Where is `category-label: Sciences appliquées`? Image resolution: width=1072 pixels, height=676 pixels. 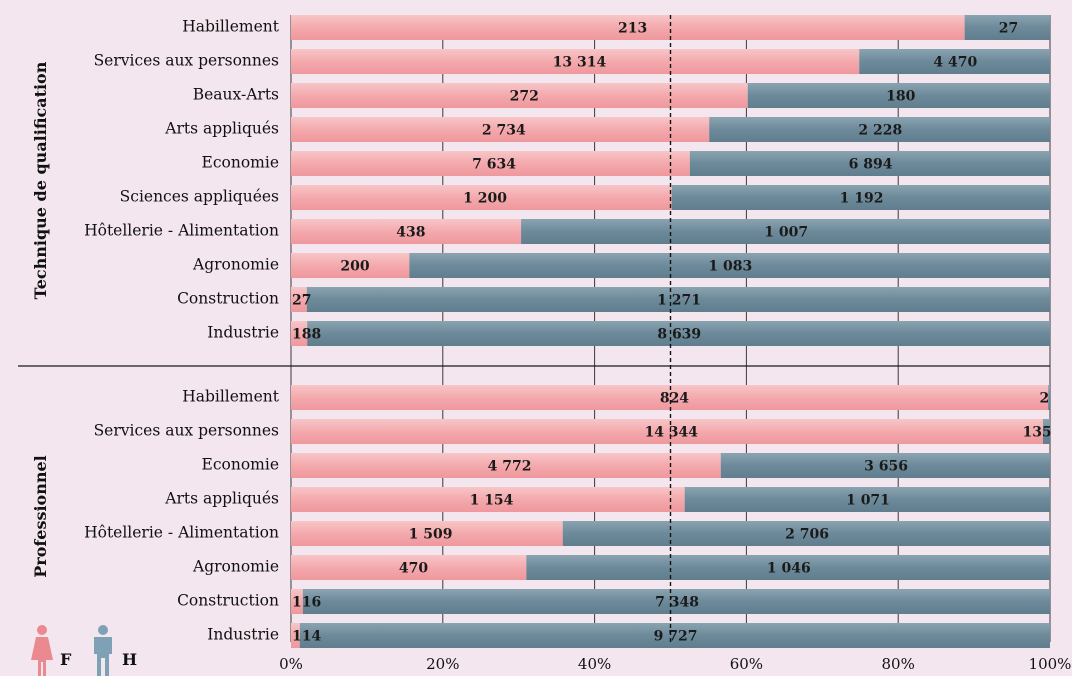
category-label: Sciences appliquées is located at coordinates (199, 197).